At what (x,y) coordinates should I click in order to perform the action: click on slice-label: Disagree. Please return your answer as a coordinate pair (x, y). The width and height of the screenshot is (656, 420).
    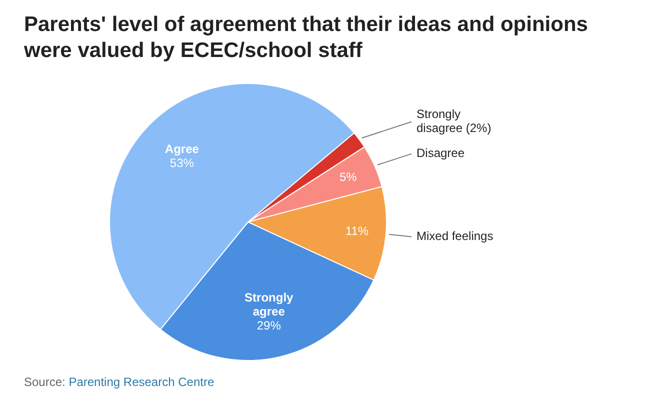
    Looking at the image, I should click on (440, 153).